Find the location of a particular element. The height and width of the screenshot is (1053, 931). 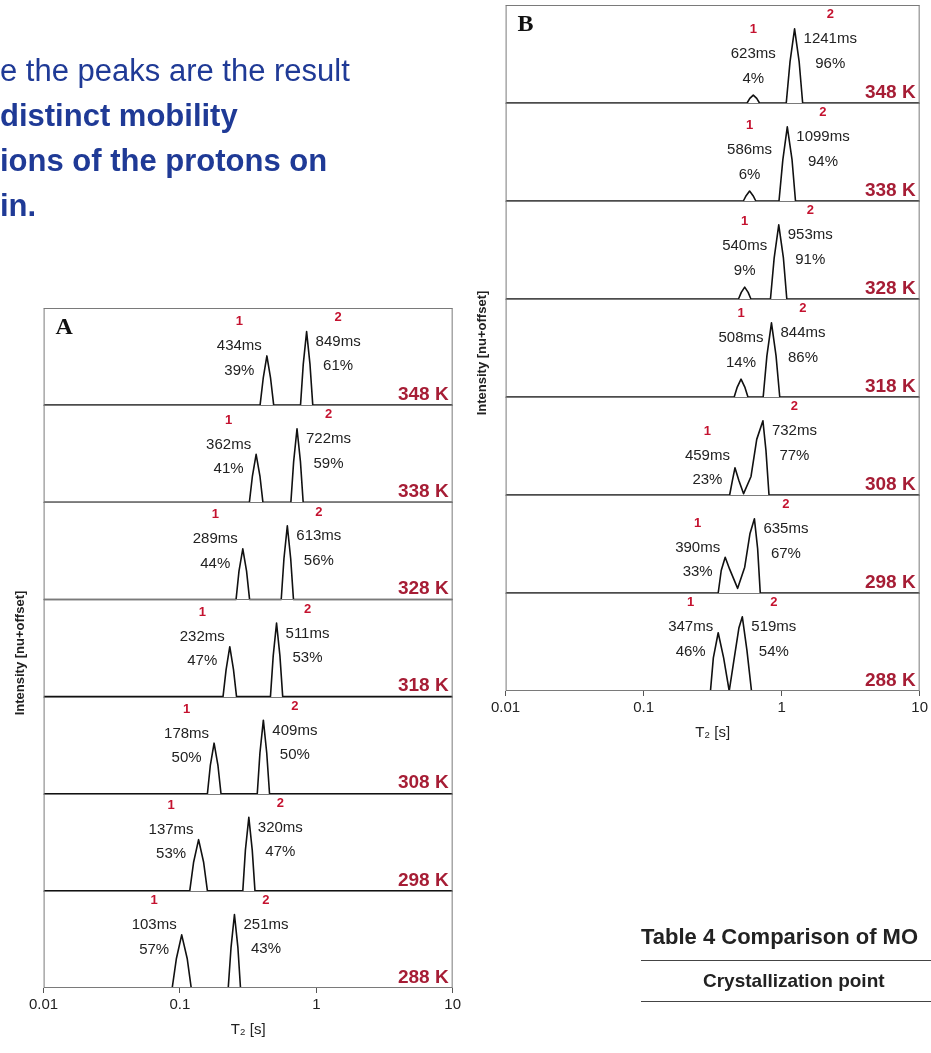

annotation: 41% is located at coordinates (228, 468).